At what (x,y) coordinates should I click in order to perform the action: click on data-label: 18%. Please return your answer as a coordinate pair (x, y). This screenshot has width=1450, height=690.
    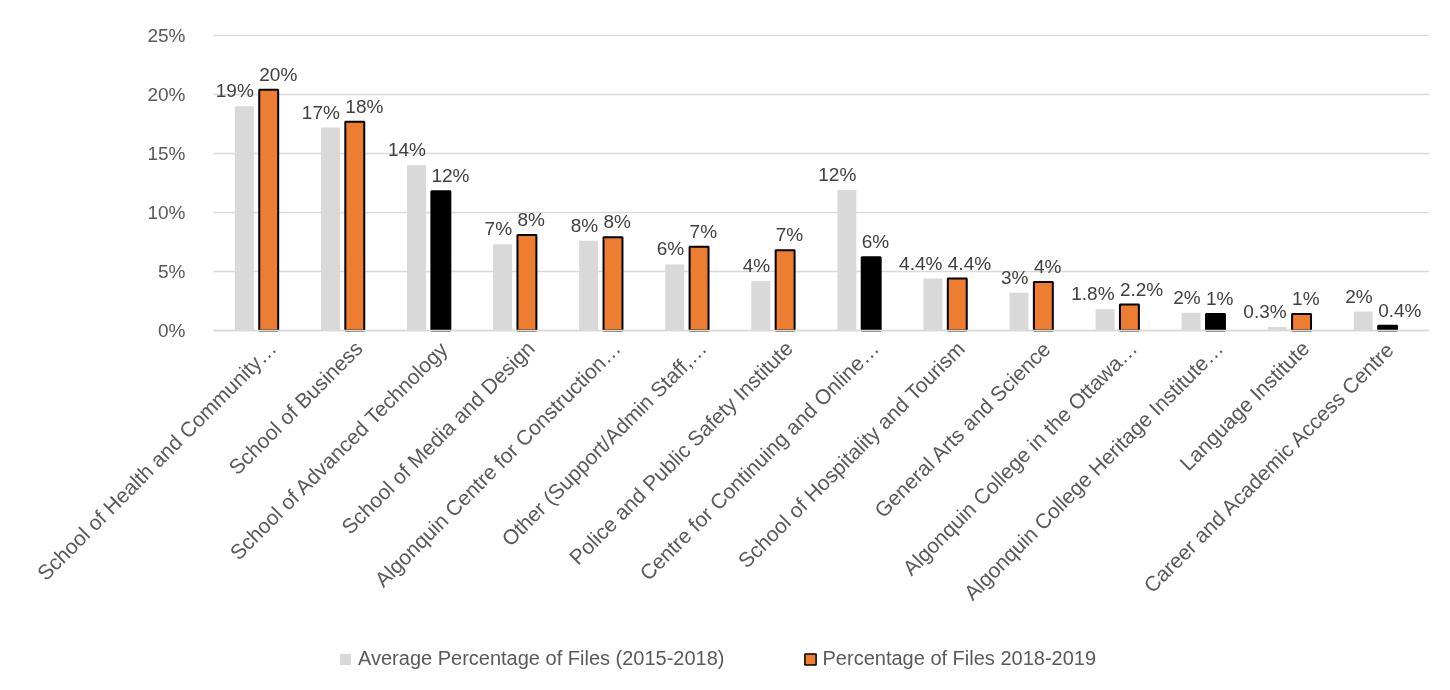
    Looking at the image, I should click on (364, 106).